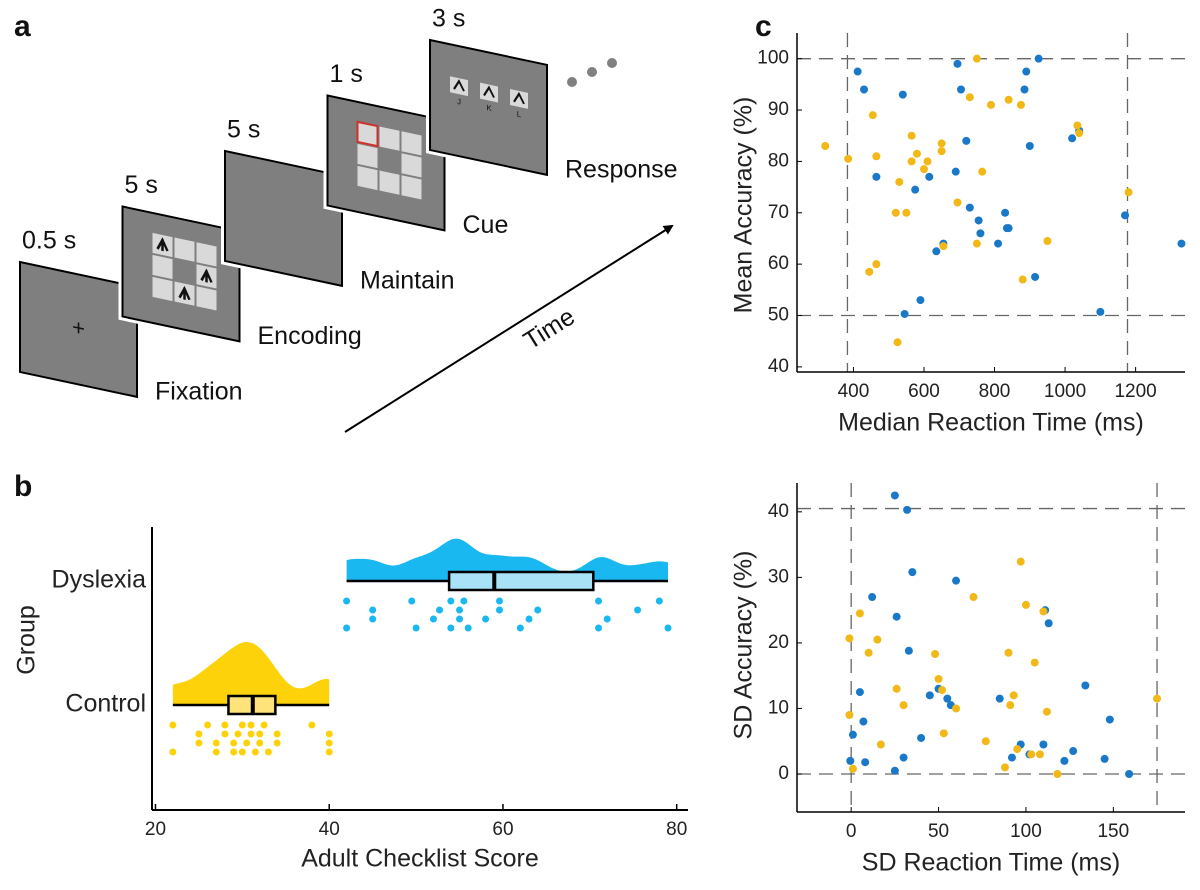 This screenshot has width=1200, height=890. Describe the element at coordinates (49, 241) in the screenshot. I see `frame-duration: 0.5 s` at that location.